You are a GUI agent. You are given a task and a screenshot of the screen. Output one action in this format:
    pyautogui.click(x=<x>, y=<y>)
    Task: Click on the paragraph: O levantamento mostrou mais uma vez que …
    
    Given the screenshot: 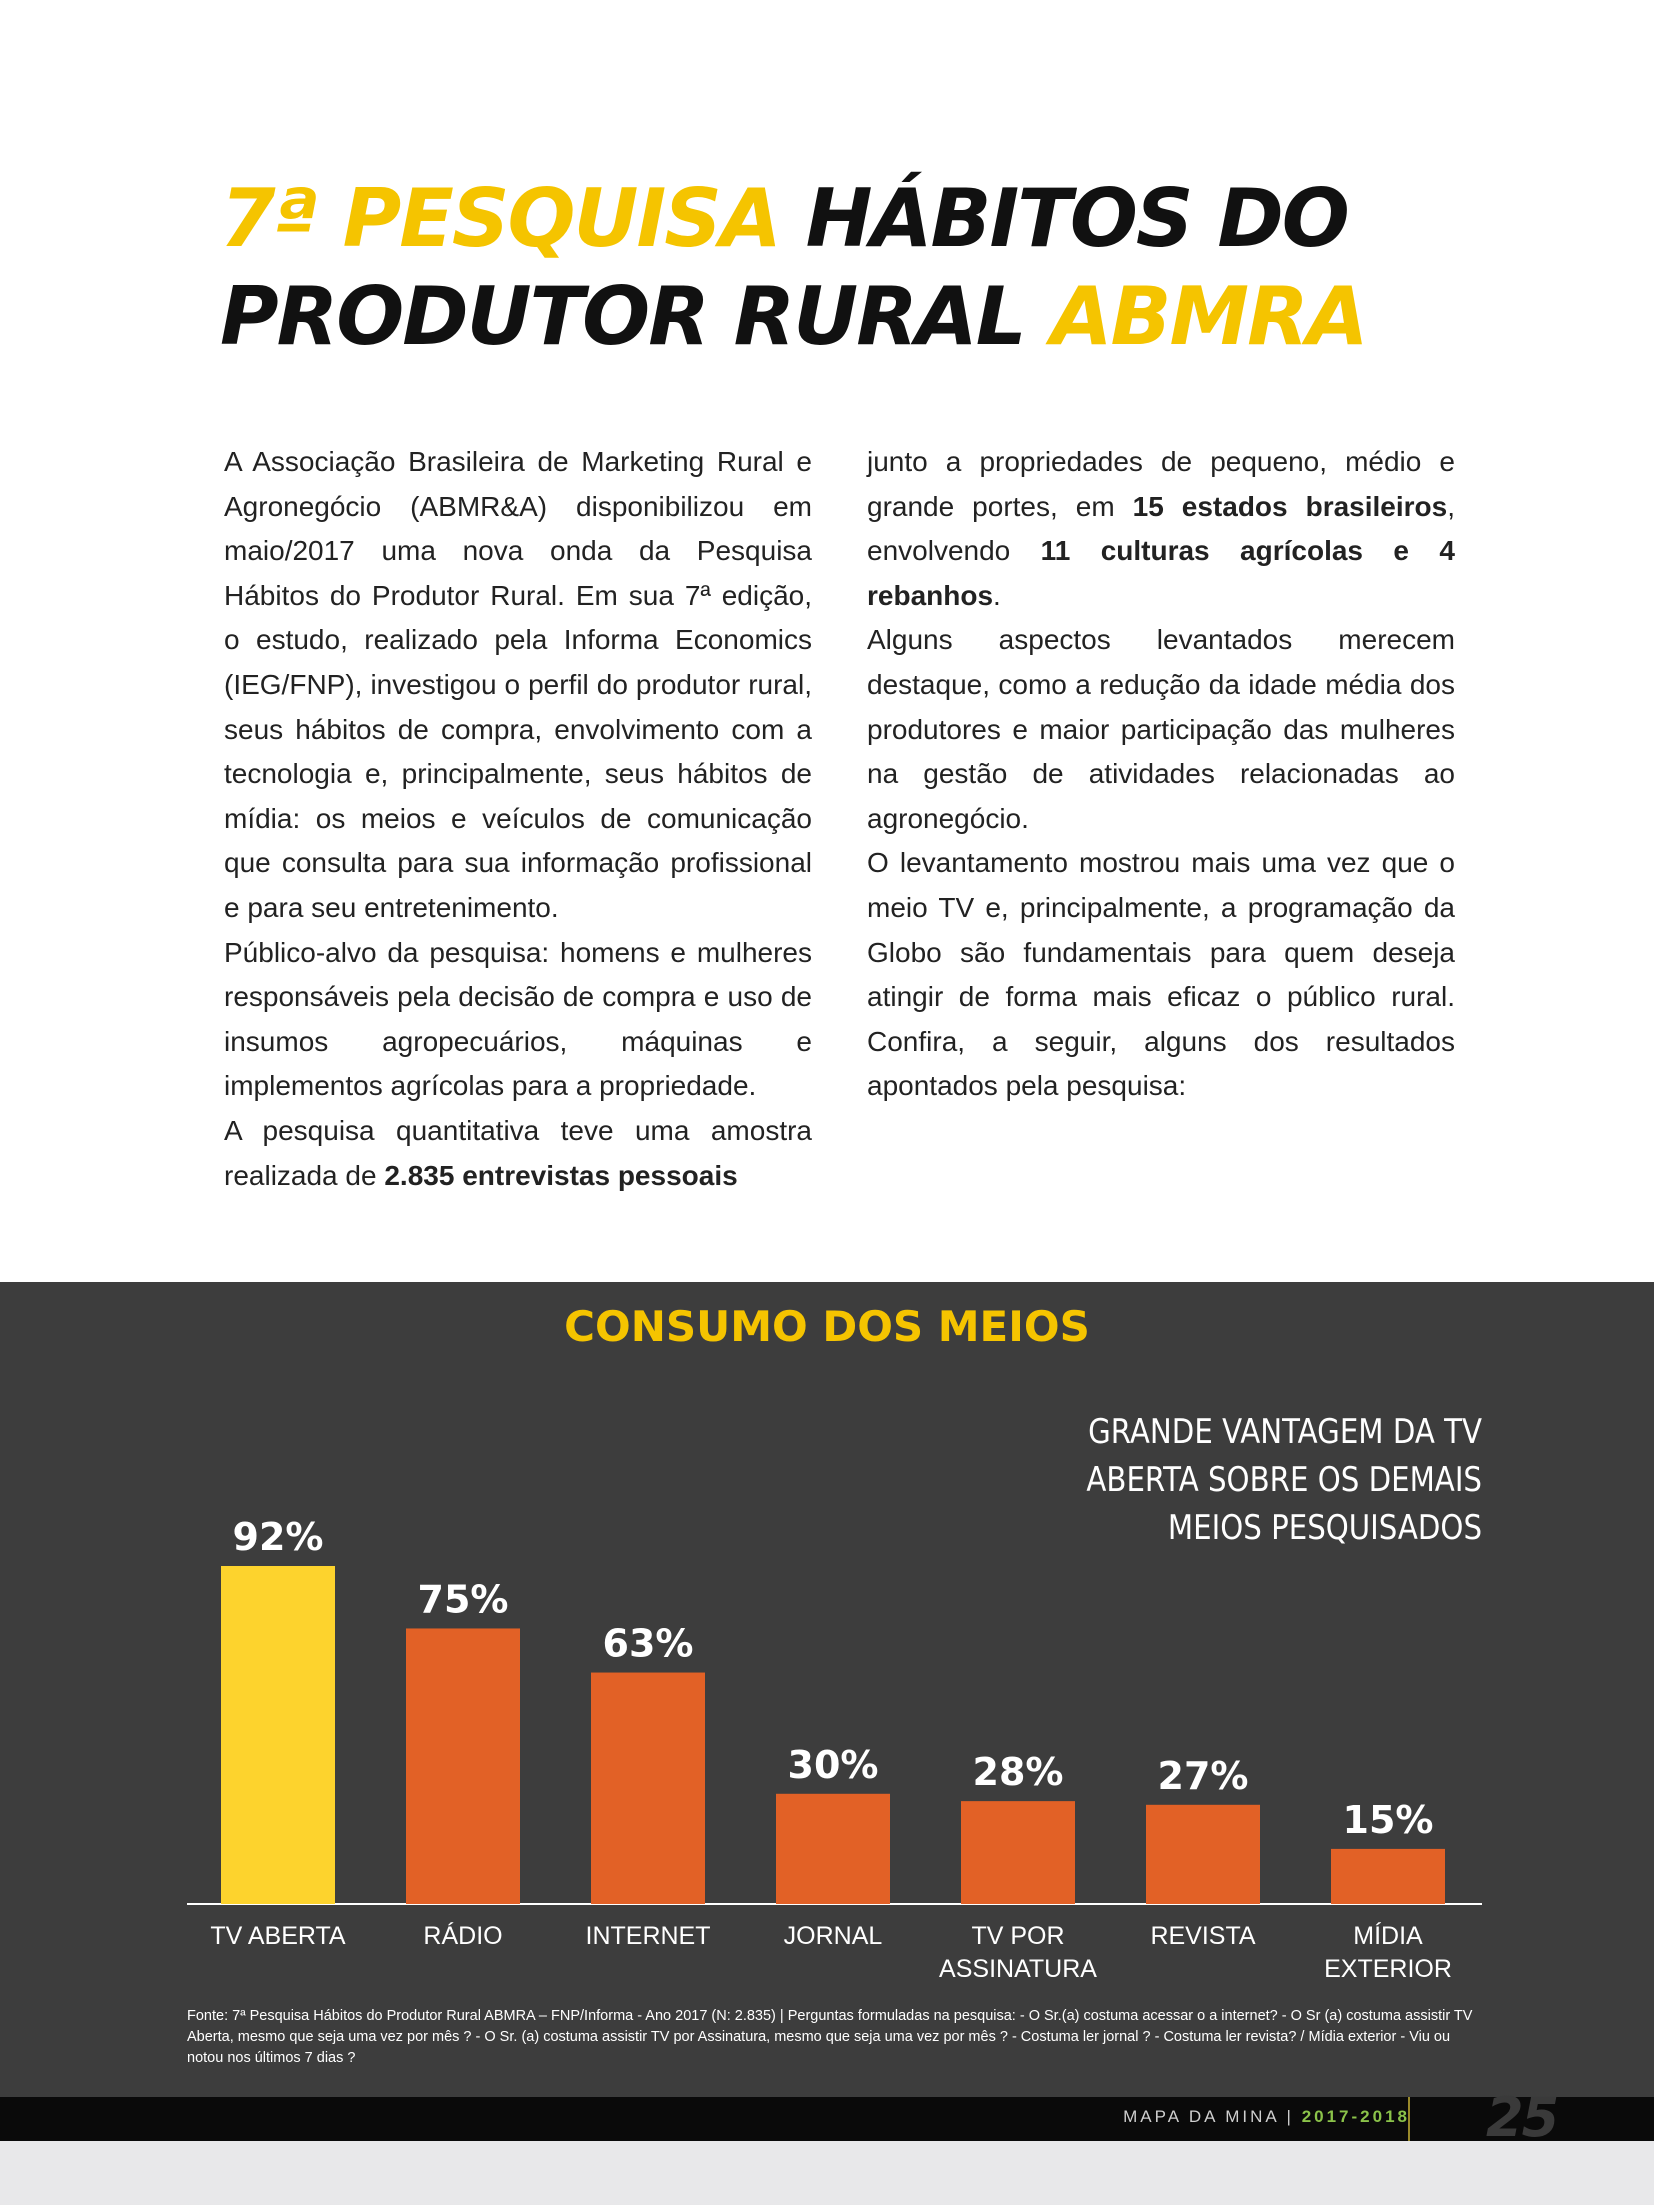 What is the action you would take?
    pyautogui.click(x=1161, y=974)
    